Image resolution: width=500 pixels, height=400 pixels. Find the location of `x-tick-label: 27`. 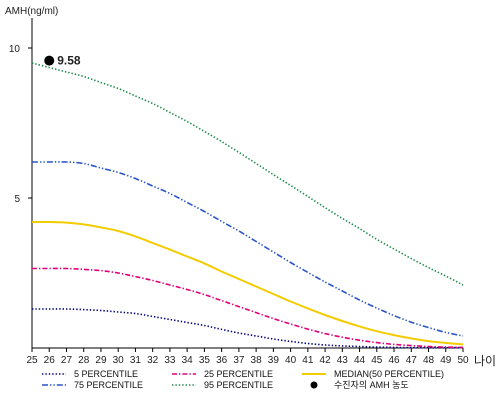

x-tick-label: 27 is located at coordinates (67, 360).